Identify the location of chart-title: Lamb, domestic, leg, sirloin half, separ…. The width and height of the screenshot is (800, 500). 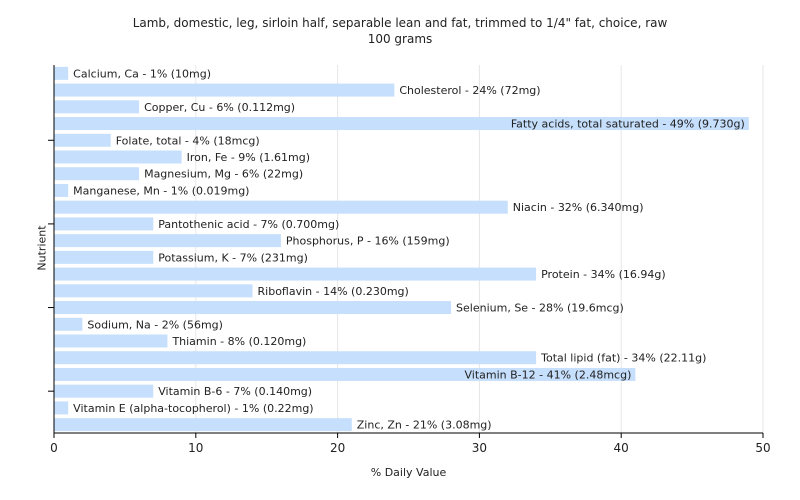
(400, 23).